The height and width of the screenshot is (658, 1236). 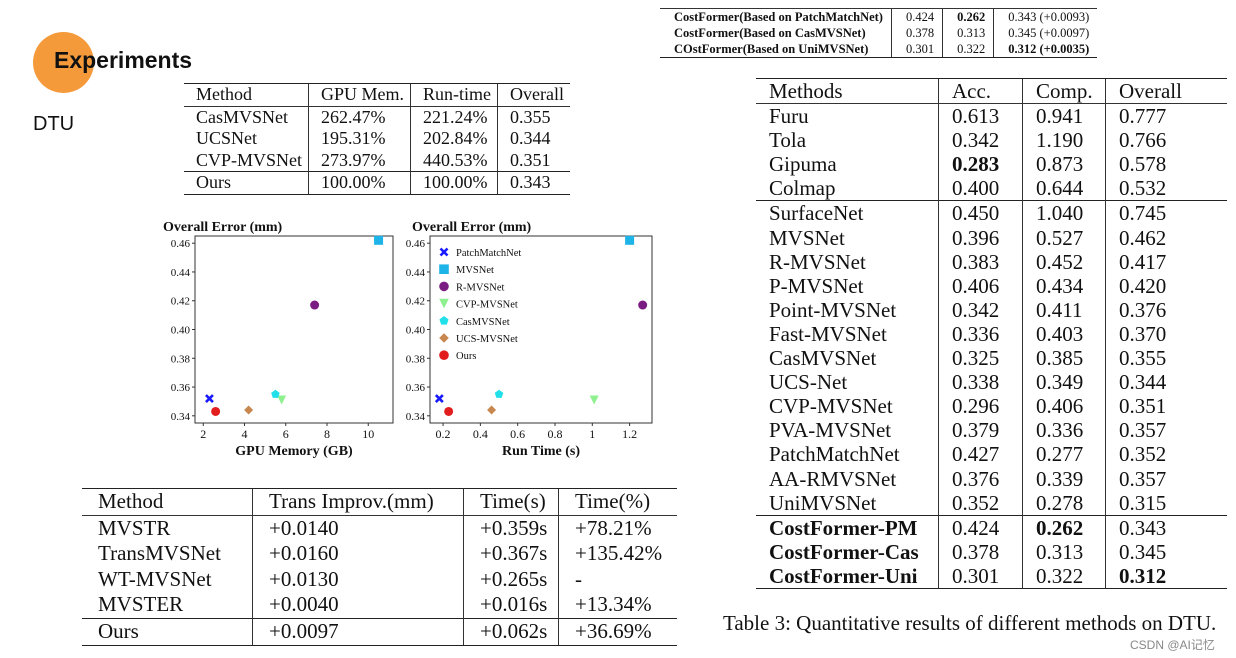 What do you see at coordinates (511, 631) in the screenshot?
I see `table-cell: +0.062s` at bounding box center [511, 631].